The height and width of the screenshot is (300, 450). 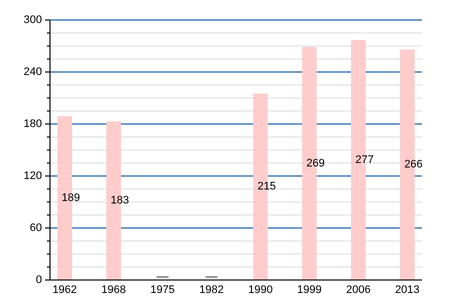 I want to click on data-label: 266, so click(x=413, y=164).